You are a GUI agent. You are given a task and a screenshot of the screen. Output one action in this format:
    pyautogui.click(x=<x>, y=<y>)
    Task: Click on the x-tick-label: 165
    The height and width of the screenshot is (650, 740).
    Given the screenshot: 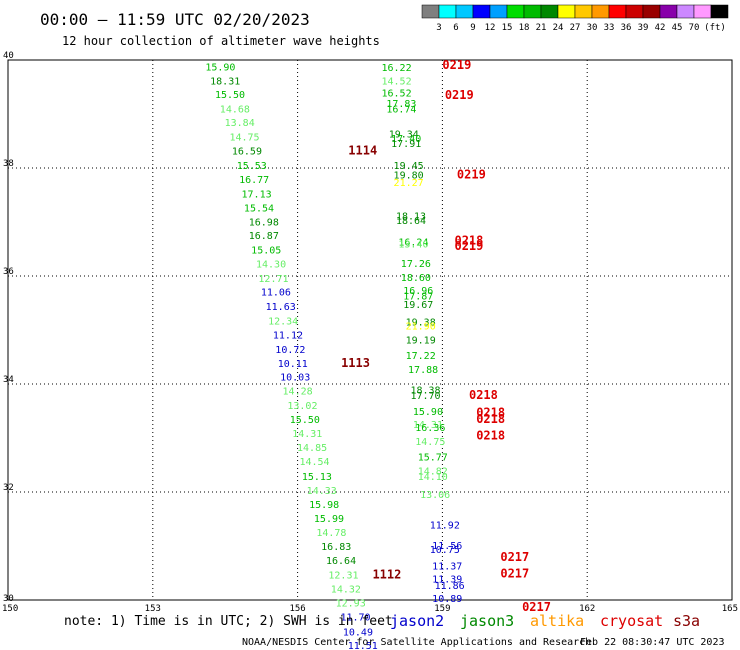 What is the action you would take?
    pyautogui.click(x=730, y=609)
    